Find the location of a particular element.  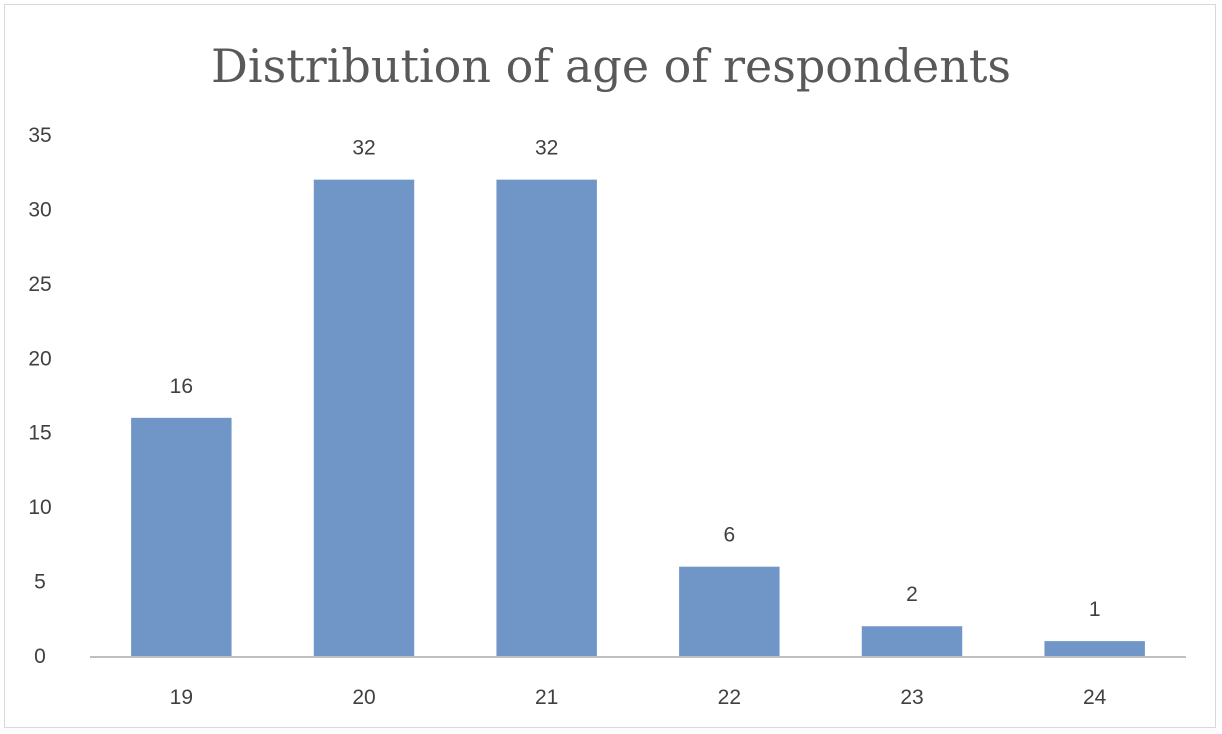

x-tick-label: 23 is located at coordinates (911, 697).